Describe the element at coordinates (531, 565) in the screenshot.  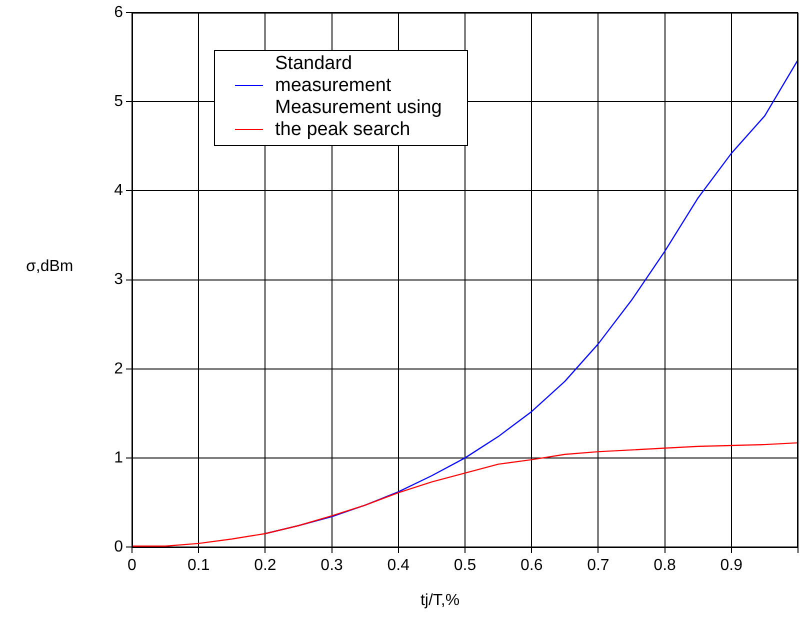
I see `x-tick-label: 0.6` at that location.